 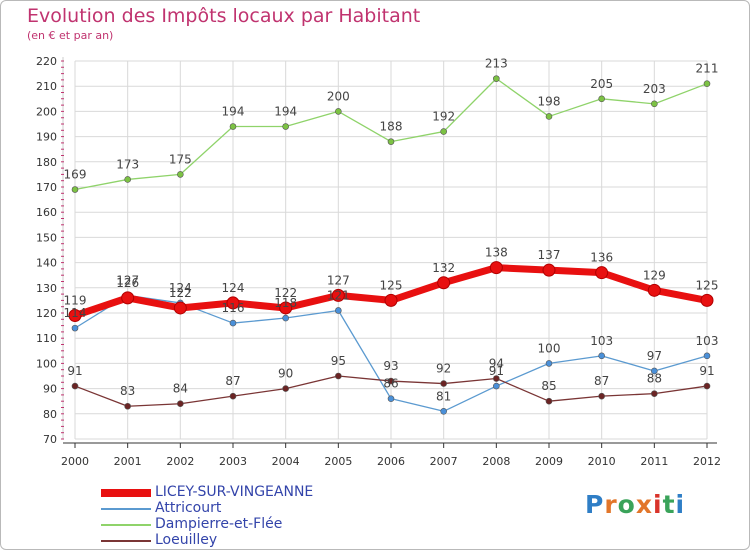 What do you see at coordinates (390, 366) in the screenshot?
I see `data-label-loeuilley: 93` at bounding box center [390, 366].